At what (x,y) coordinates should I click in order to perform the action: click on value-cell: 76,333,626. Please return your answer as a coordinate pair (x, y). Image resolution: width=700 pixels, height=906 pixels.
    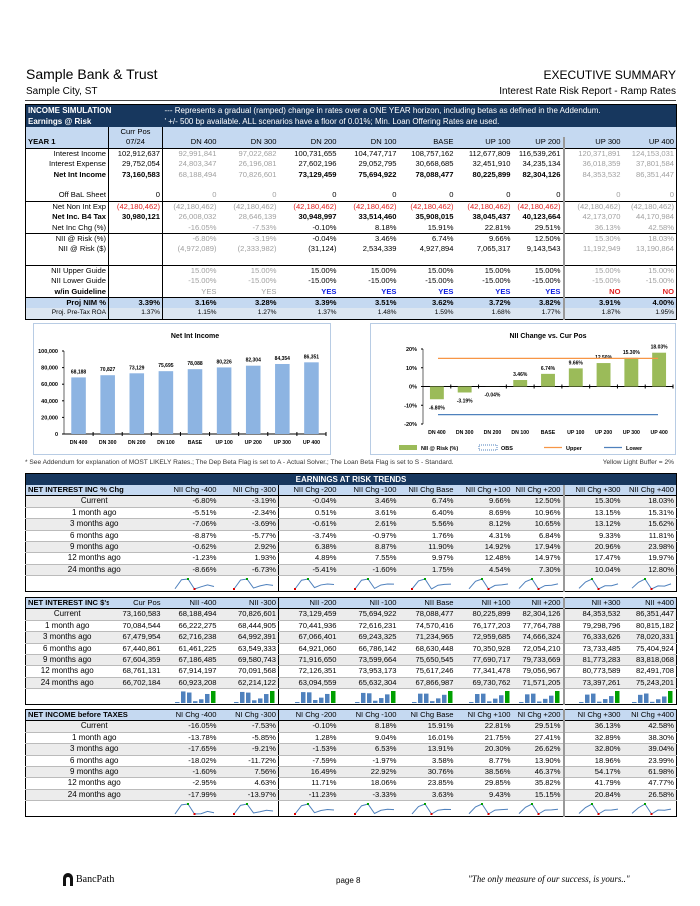
    Looking at the image, I should click on (592, 637).